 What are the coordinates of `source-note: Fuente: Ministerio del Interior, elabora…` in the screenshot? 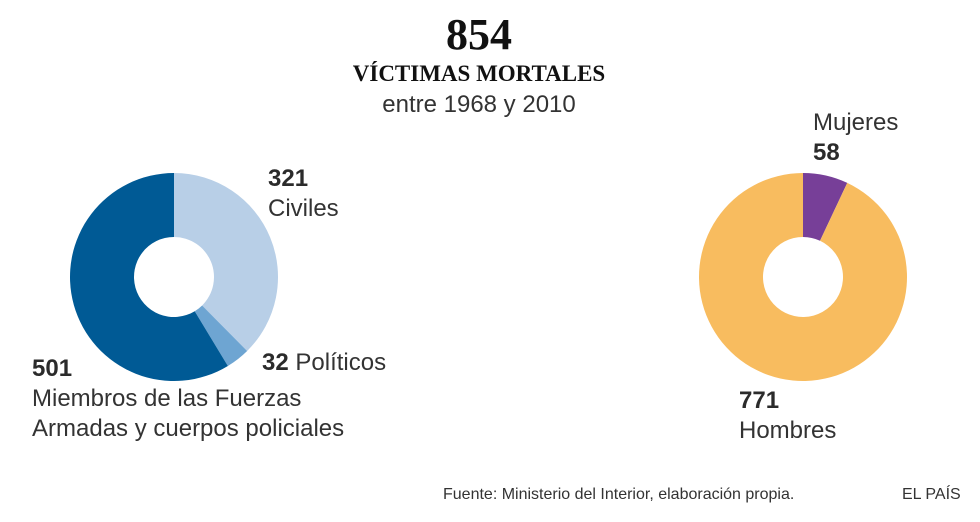 It's located at (619, 494).